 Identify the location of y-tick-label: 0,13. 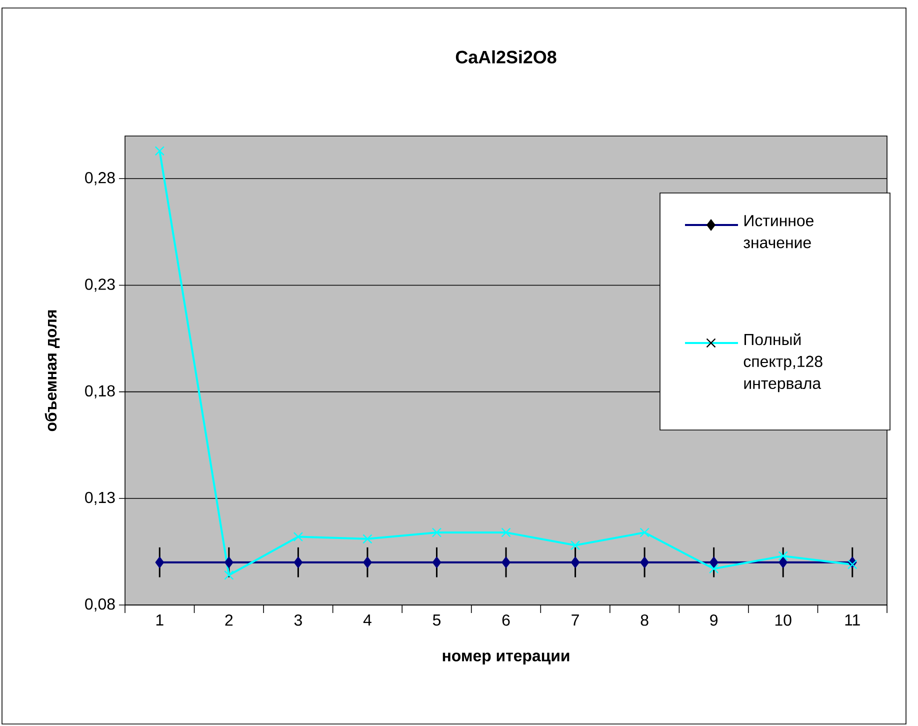
(100, 498).